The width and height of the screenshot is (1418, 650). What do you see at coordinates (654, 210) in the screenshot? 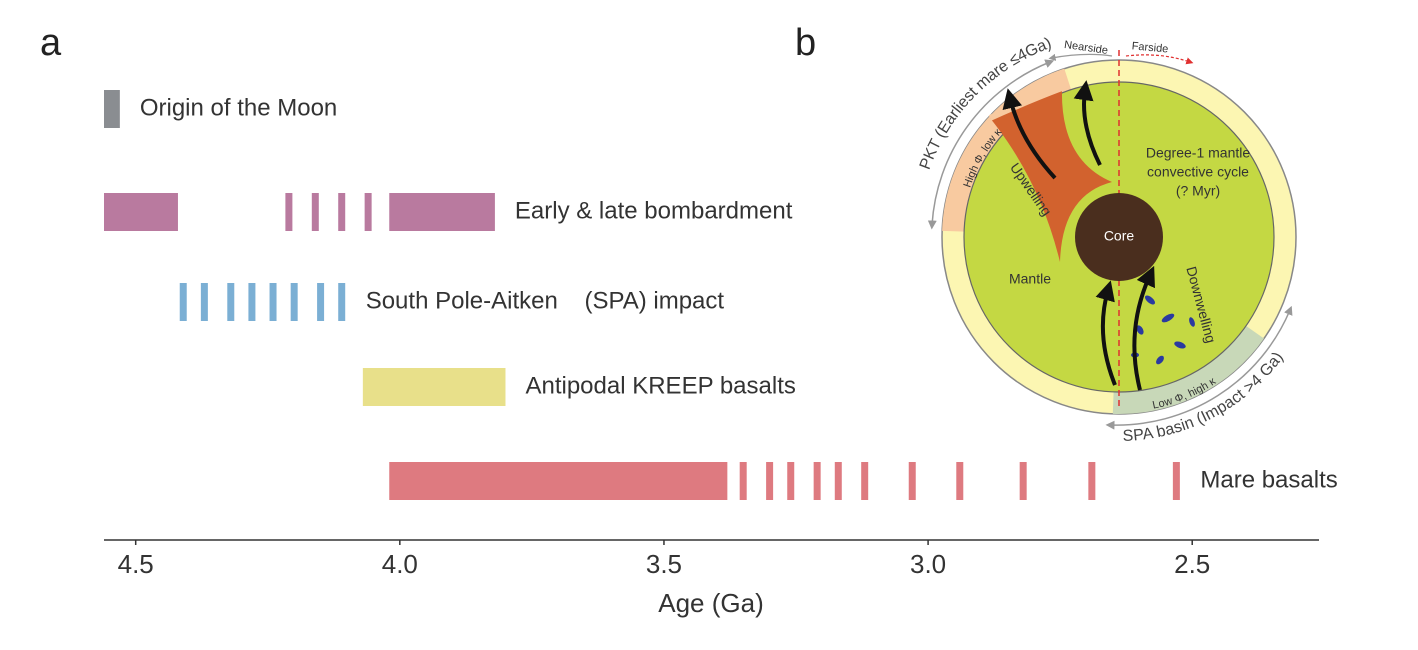
I see `series-label: Early & late bombardment` at bounding box center [654, 210].